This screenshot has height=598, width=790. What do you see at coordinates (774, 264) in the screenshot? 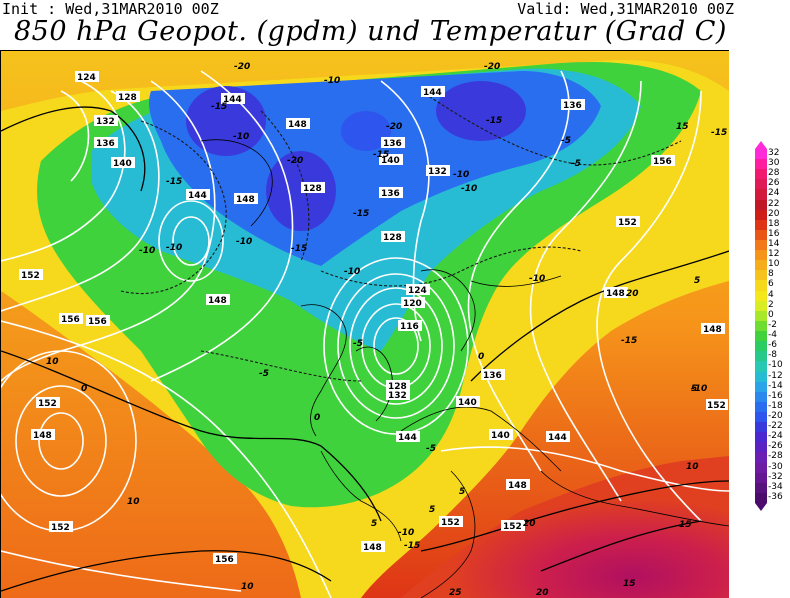
I see `scale-label: 10` at bounding box center [774, 264].